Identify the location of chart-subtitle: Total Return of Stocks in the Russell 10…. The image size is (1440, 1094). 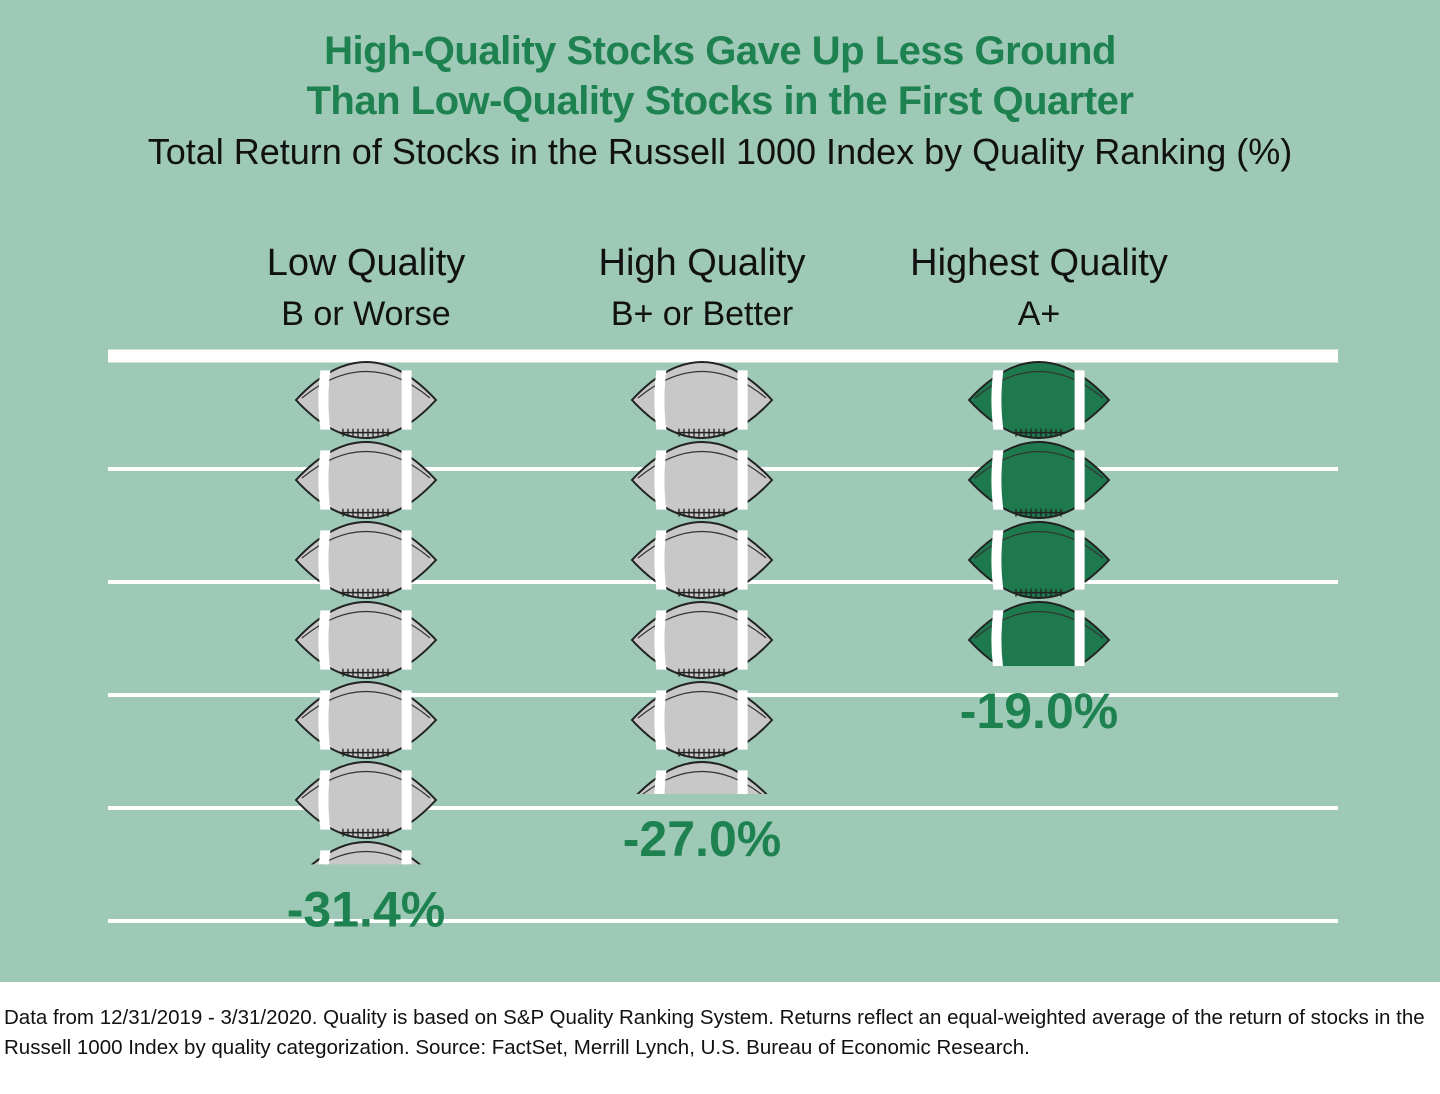
(720, 151).